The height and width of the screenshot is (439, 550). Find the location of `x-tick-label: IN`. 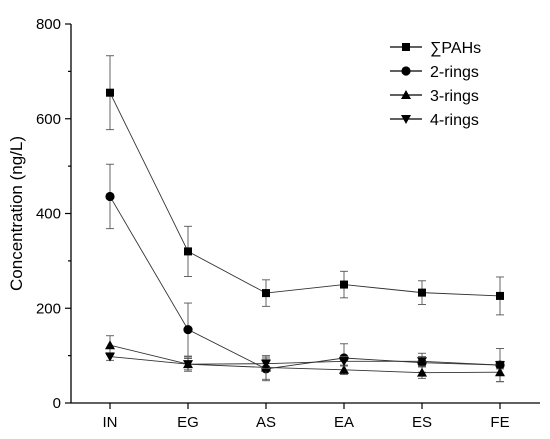

x-tick-label: IN is located at coordinates (110, 422).